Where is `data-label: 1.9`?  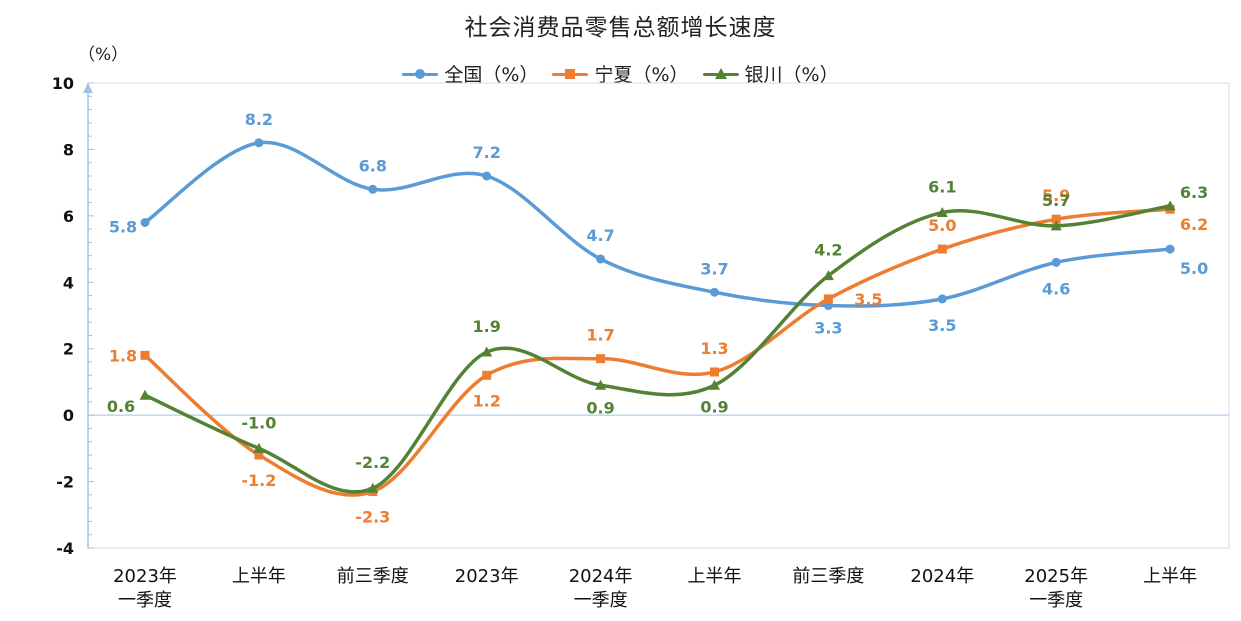
data-label: 1.9 is located at coordinates (487, 326).